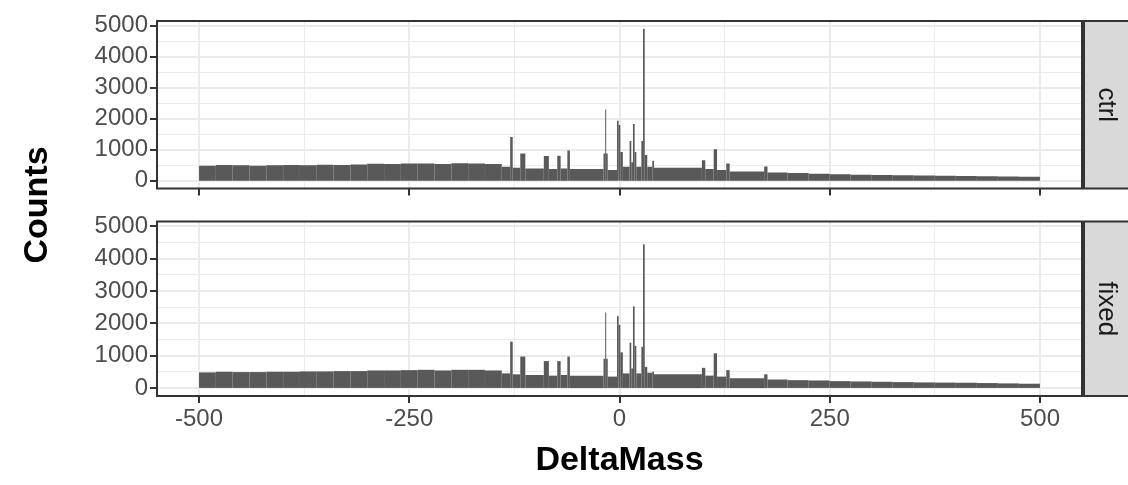  What do you see at coordinates (619, 457) in the screenshot?
I see `x-axis-title: DeltaMass` at bounding box center [619, 457].